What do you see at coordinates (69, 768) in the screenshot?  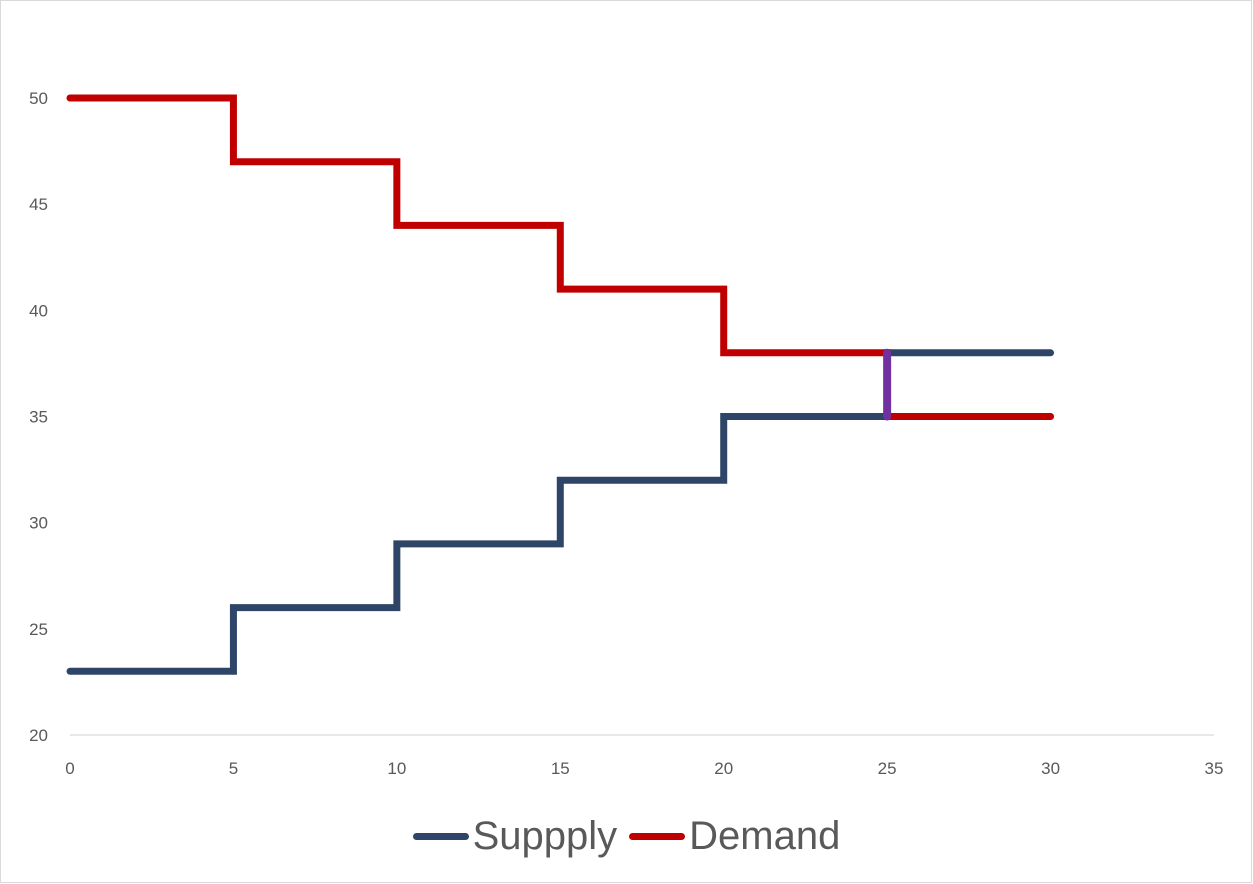 I see `x-tick-label: 0` at bounding box center [69, 768].